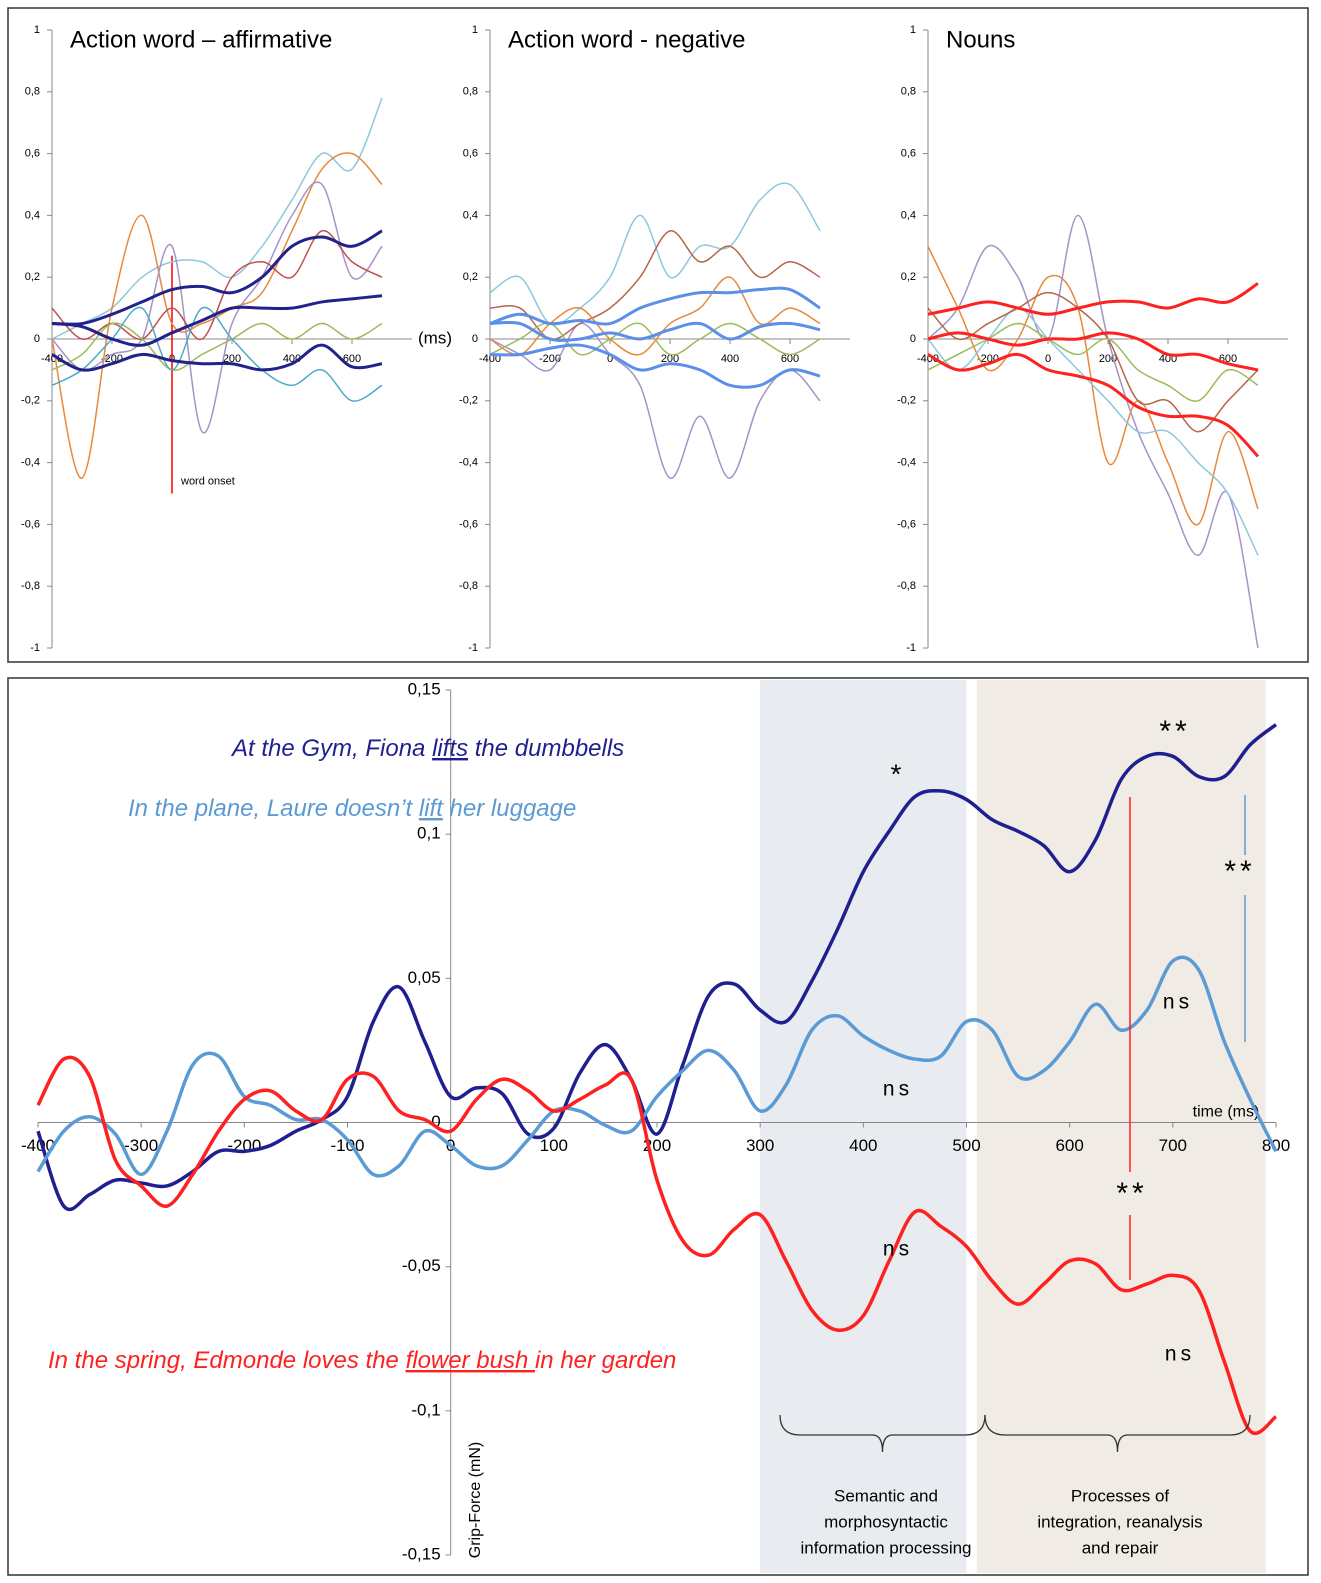 The image size is (1321, 1583). What do you see at coordinates (30, 463) in the screenshot?
I see `y-tick-label: -0,4` at bounding box center [30, 463].